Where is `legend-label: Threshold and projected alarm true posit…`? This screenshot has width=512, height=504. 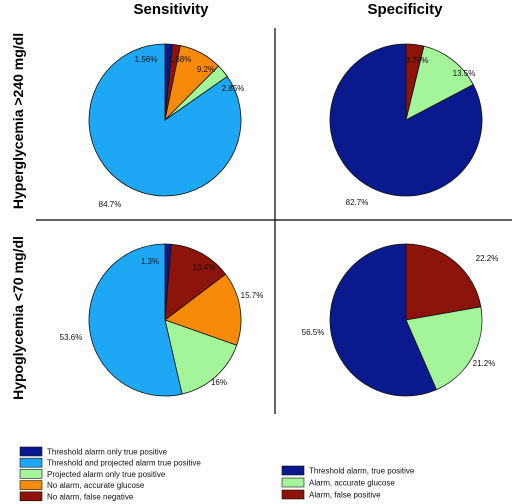 legend-label: Threshold and projected alarm true posit… is located at coordinates (124, 463).